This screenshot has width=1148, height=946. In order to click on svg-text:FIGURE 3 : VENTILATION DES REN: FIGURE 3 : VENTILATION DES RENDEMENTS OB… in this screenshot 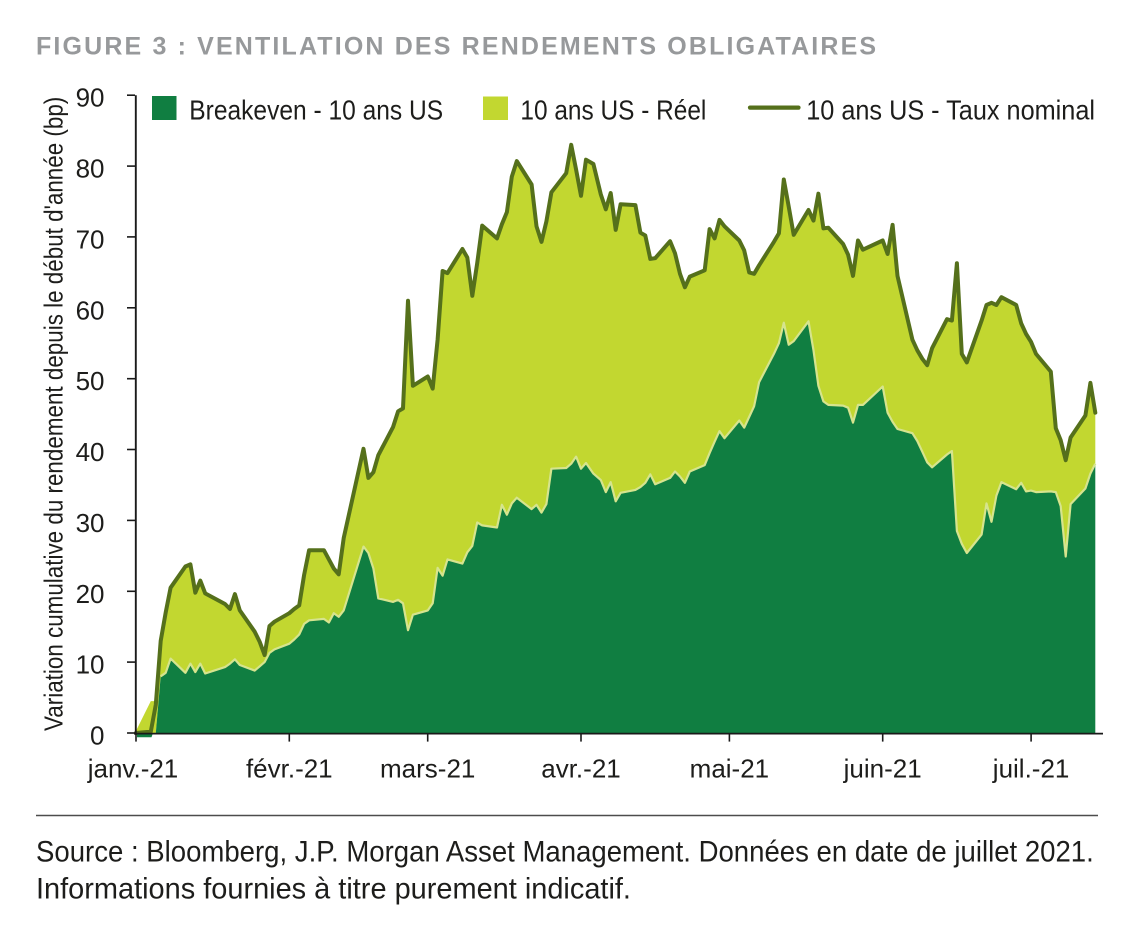, I will do `click(457, 47)`.